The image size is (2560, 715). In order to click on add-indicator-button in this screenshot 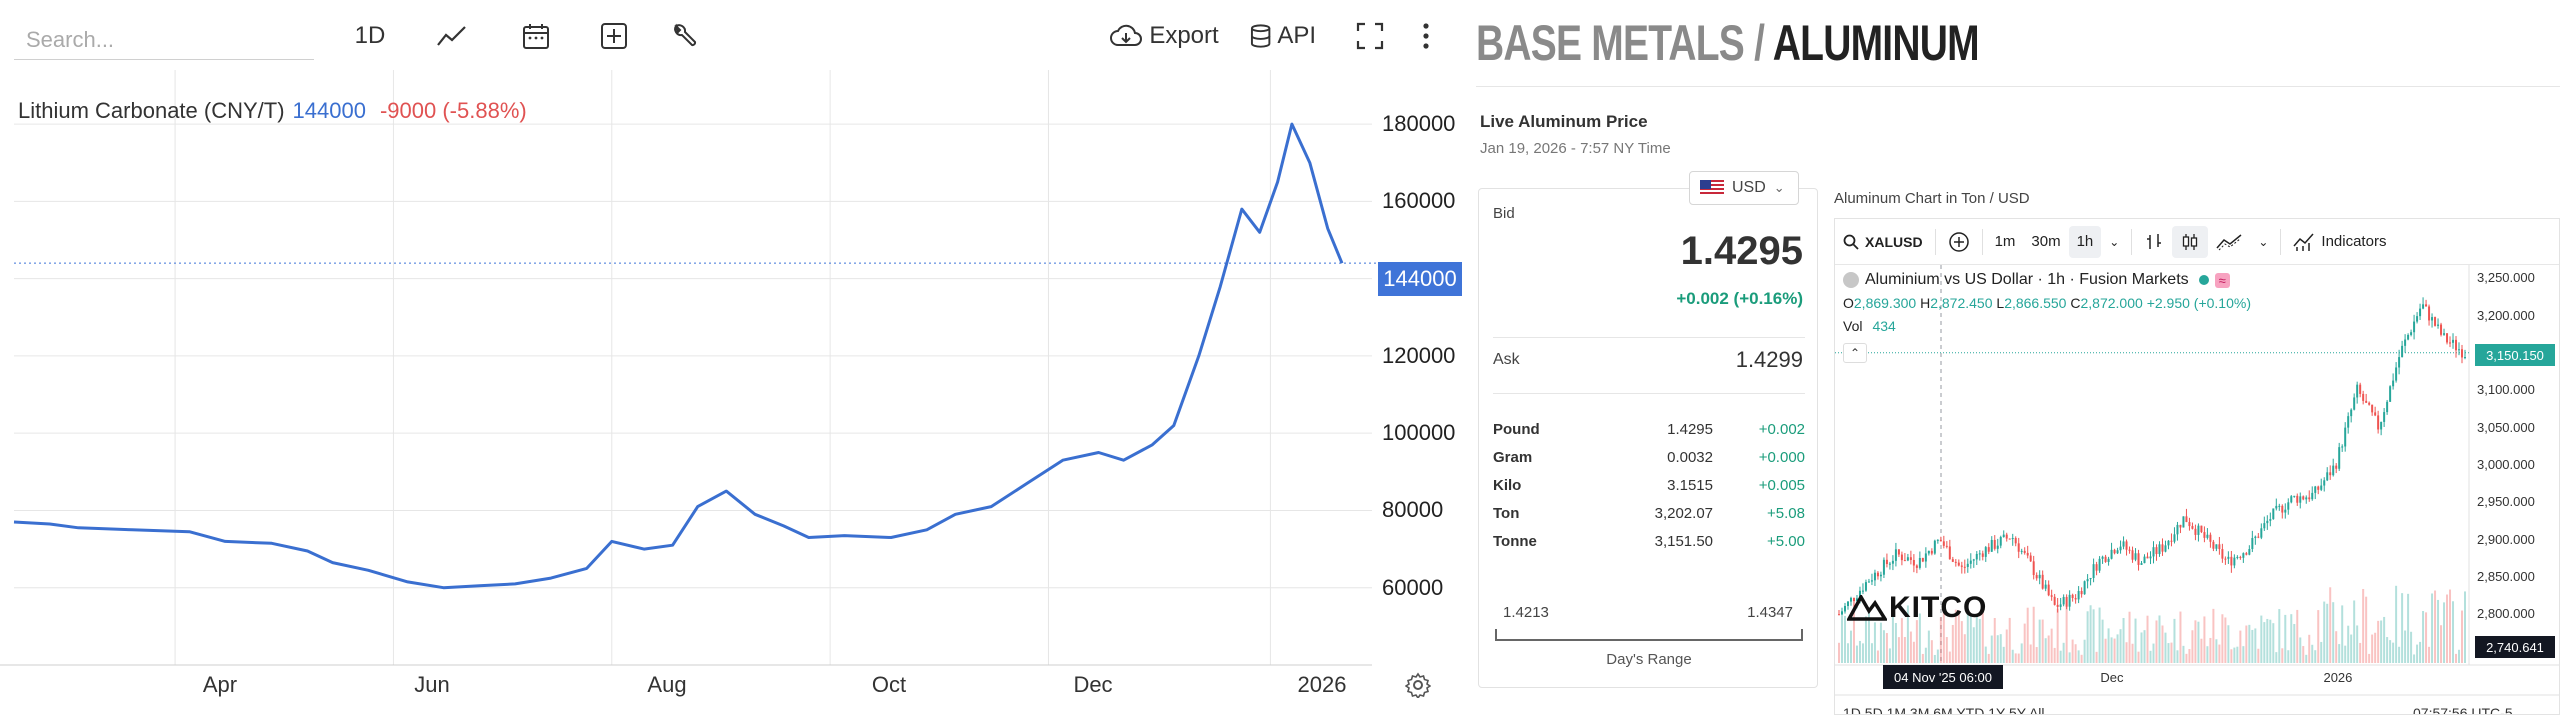, I will do `click(614, 36)`.